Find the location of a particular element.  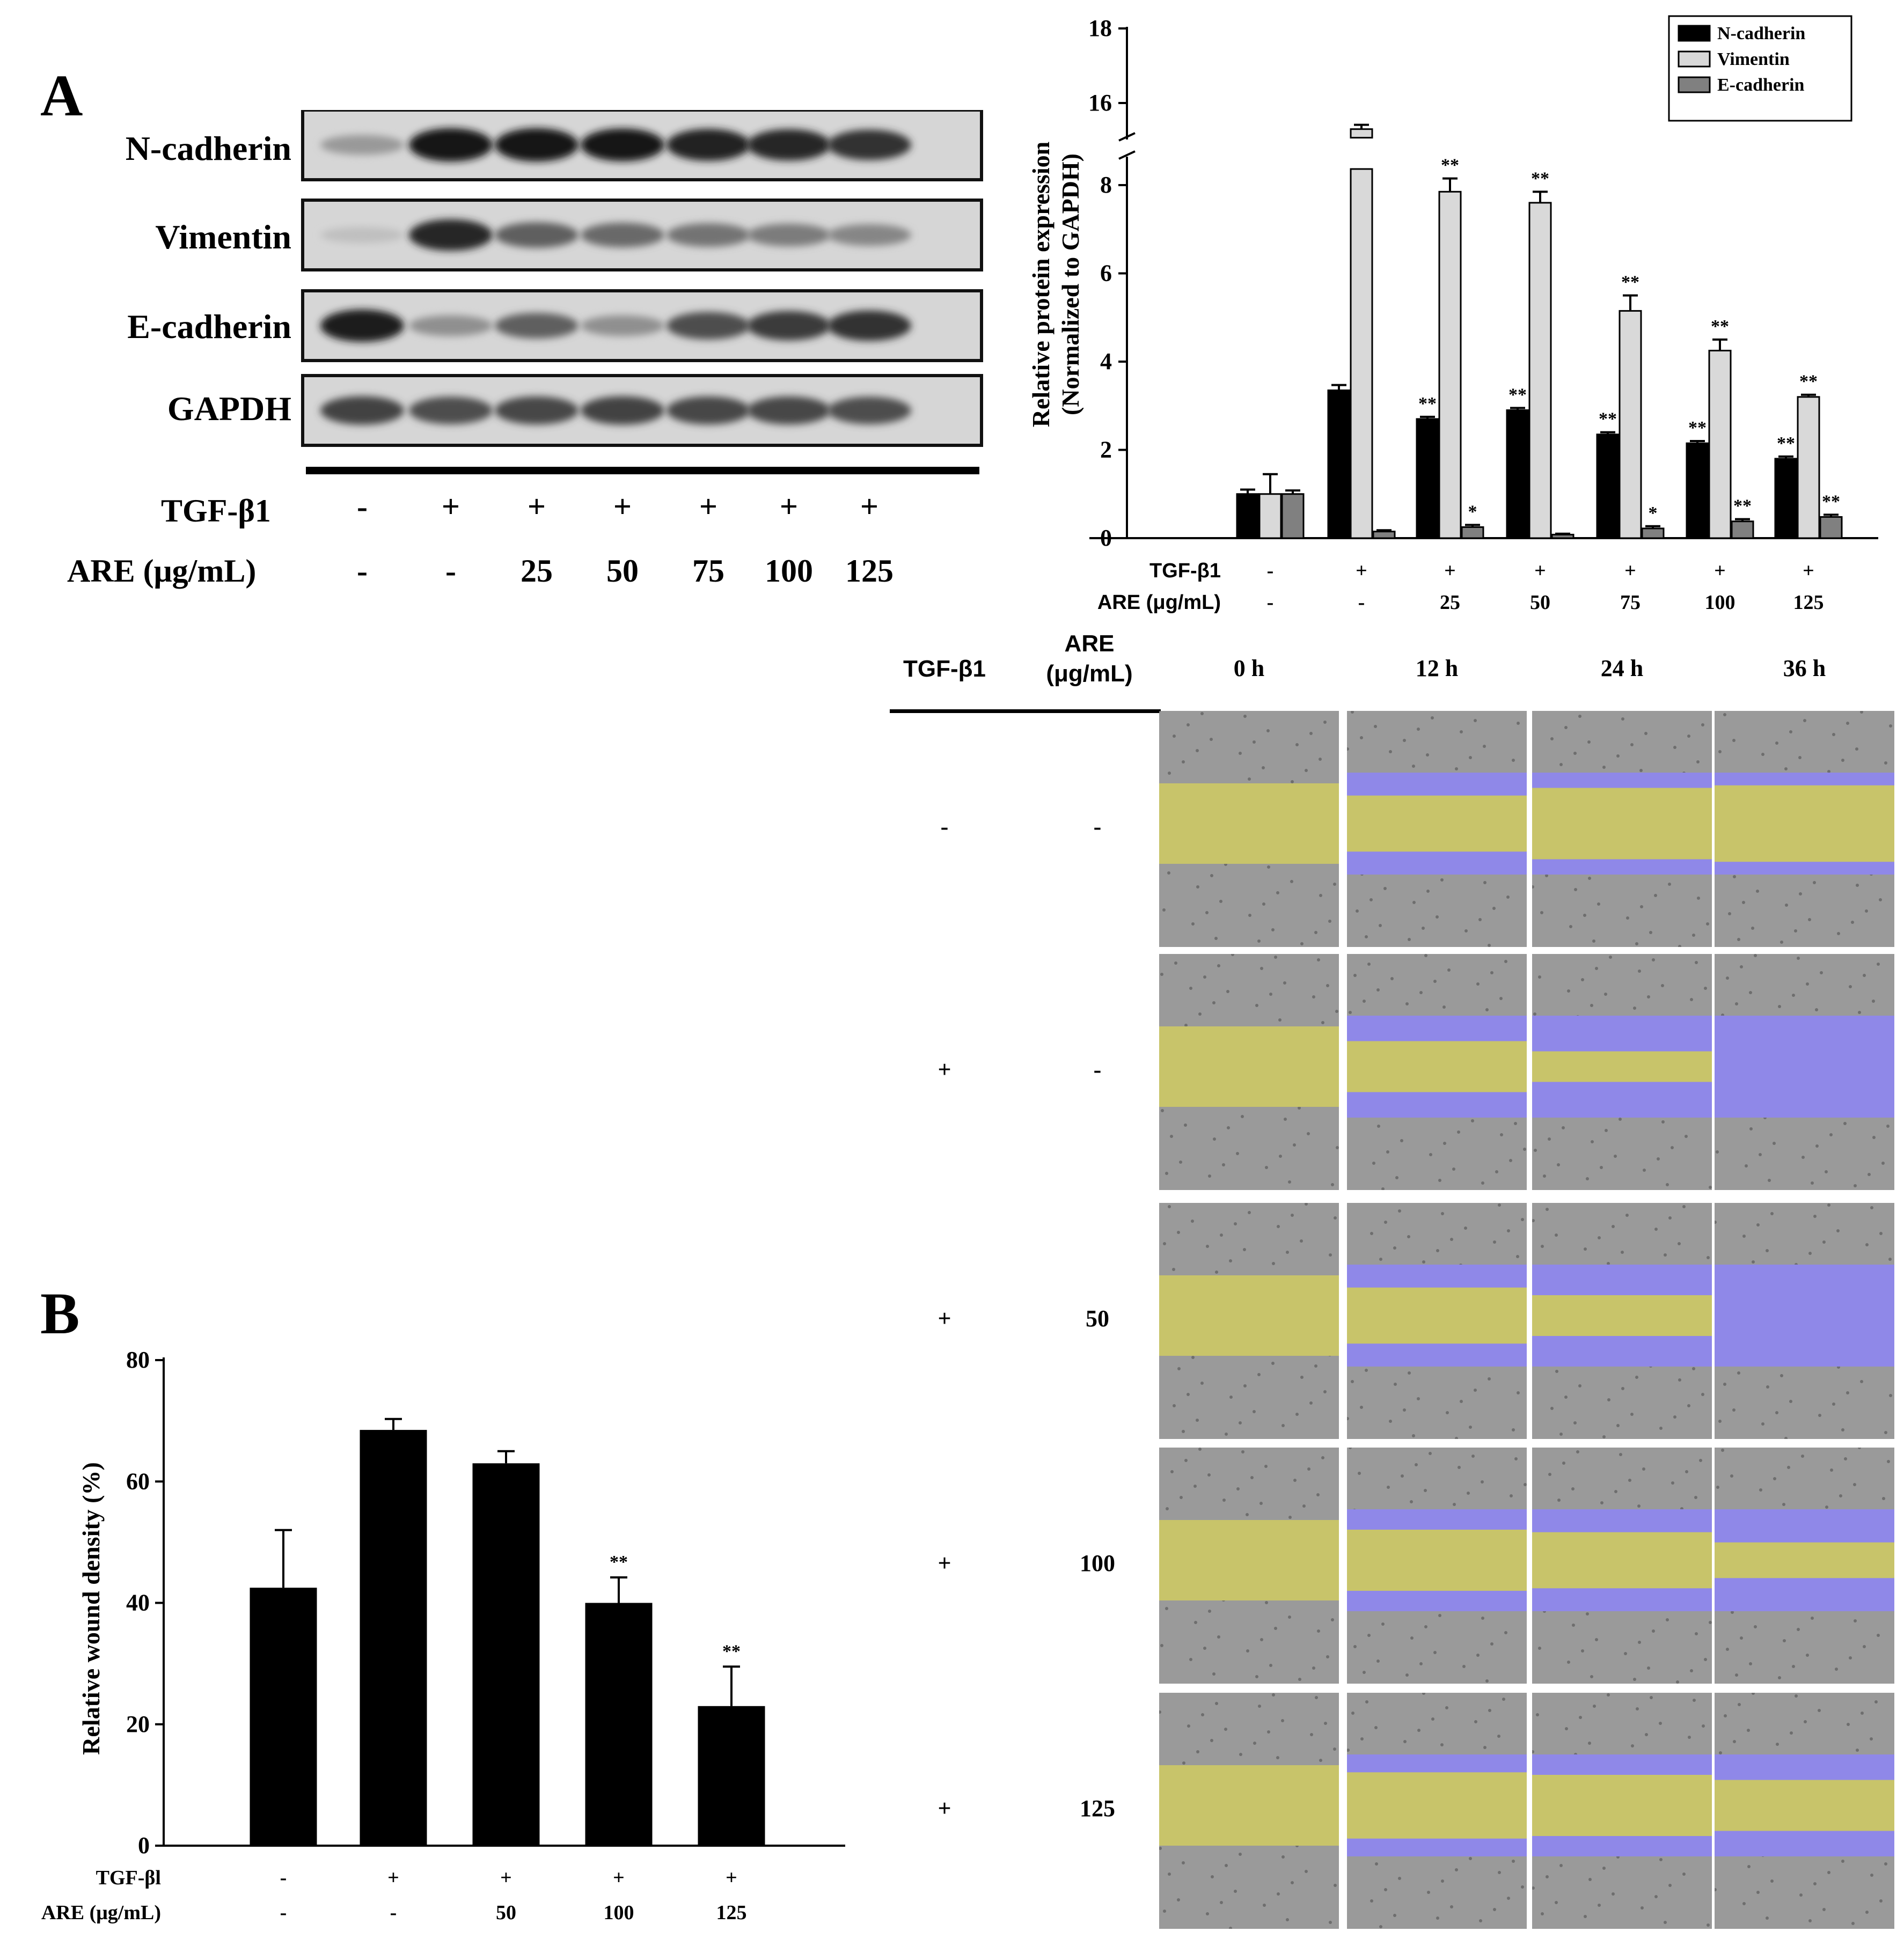

blot-tgf-value: + is located at coordinates (870, 506).